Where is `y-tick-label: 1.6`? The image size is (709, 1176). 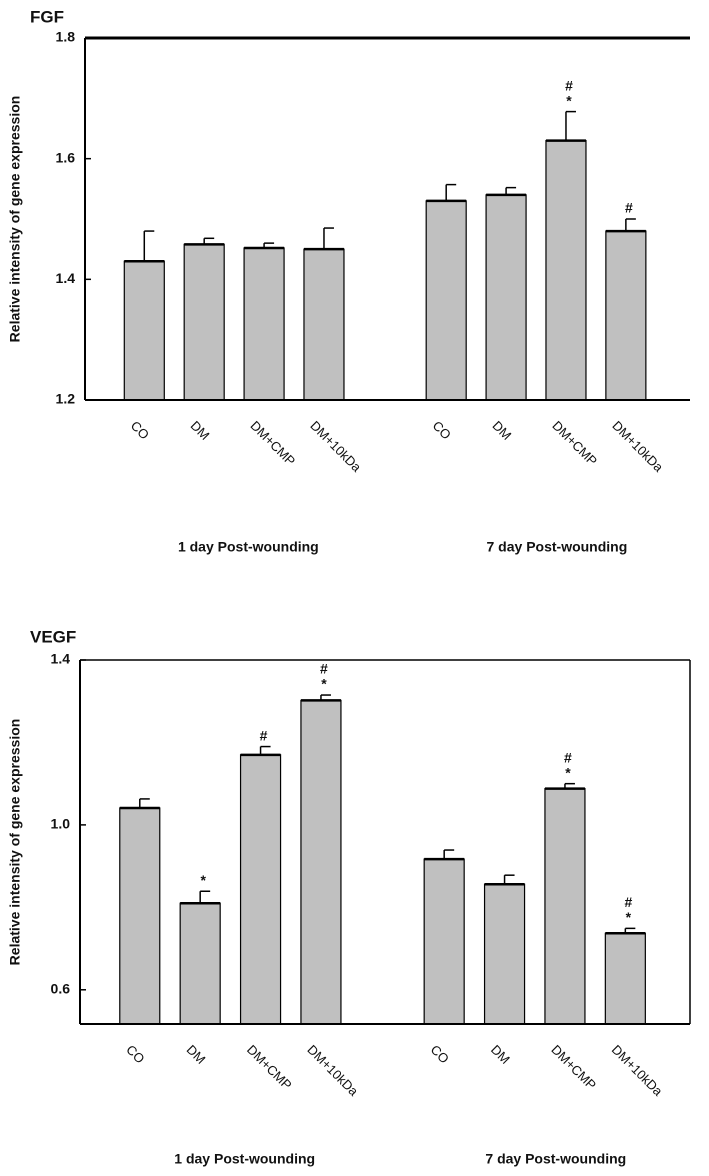
y-tick-label: 1.6 is located at coordinates (66, 157).